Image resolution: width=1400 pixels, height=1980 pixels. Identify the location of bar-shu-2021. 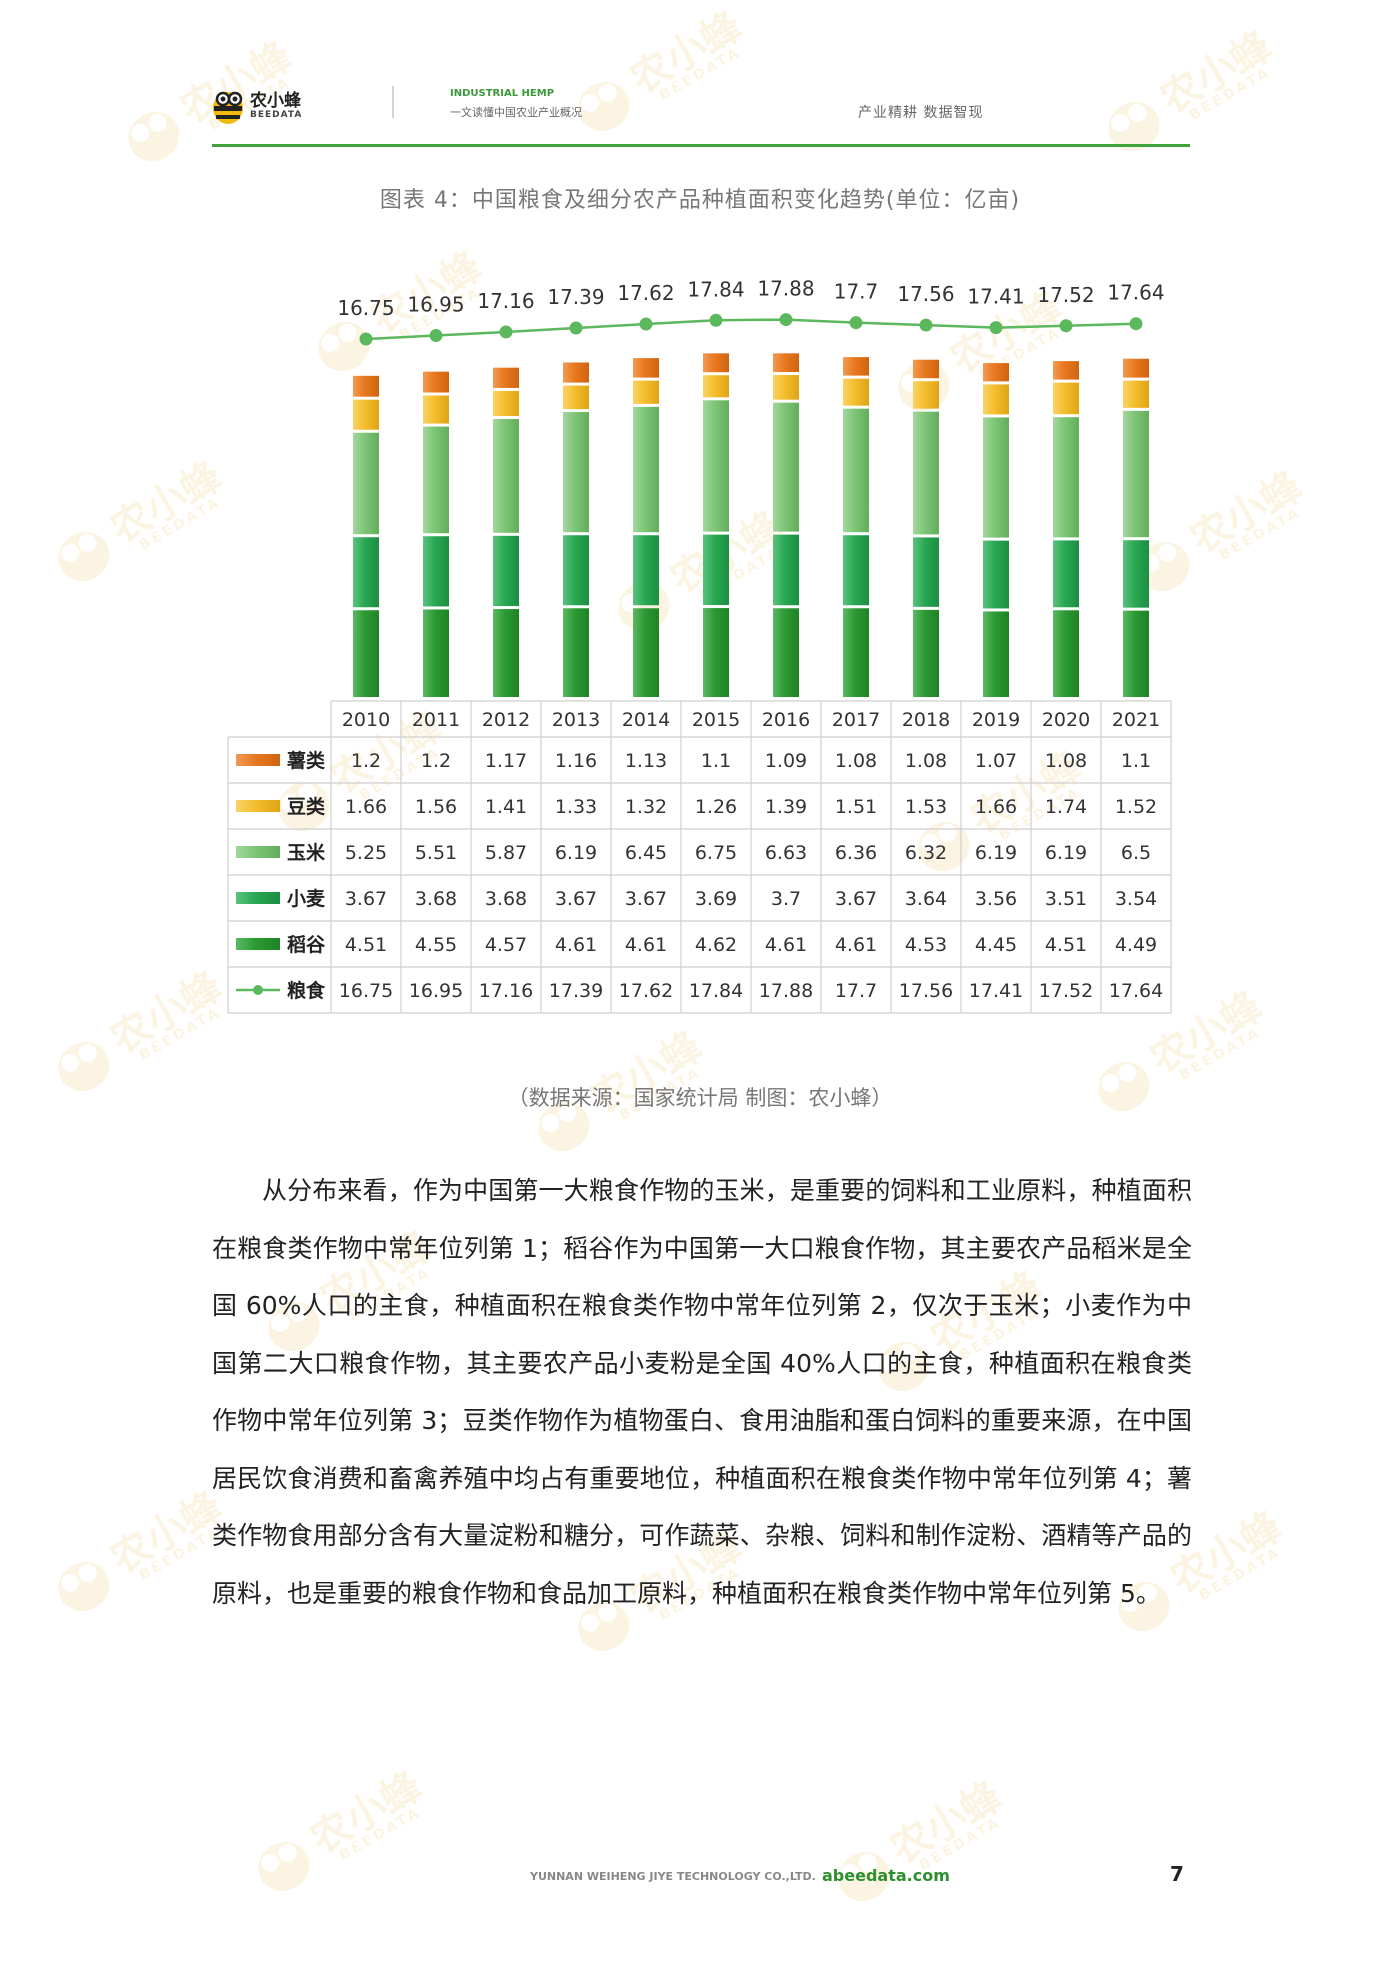
(1136, 368).